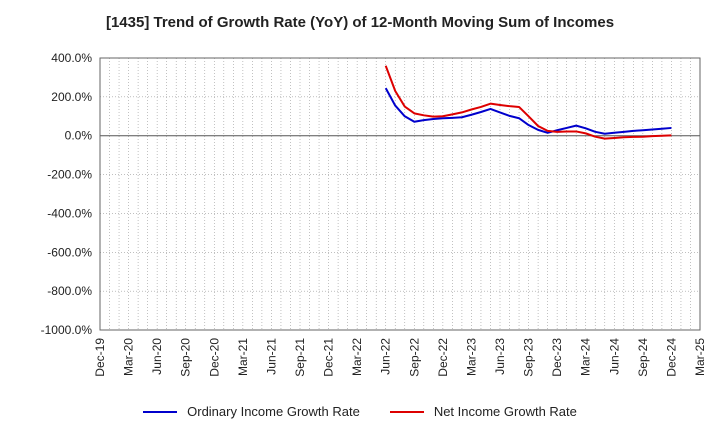  What do you see at coordinates (186, 357) in the screenshot?
I see `x-tick-label: Sep-20` at bounding box center [186, 357].